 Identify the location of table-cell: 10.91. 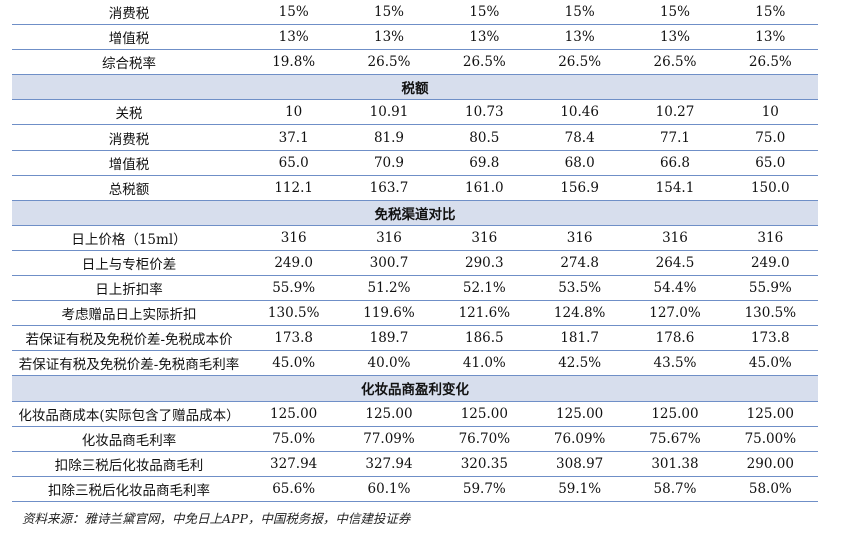
(389, 112).